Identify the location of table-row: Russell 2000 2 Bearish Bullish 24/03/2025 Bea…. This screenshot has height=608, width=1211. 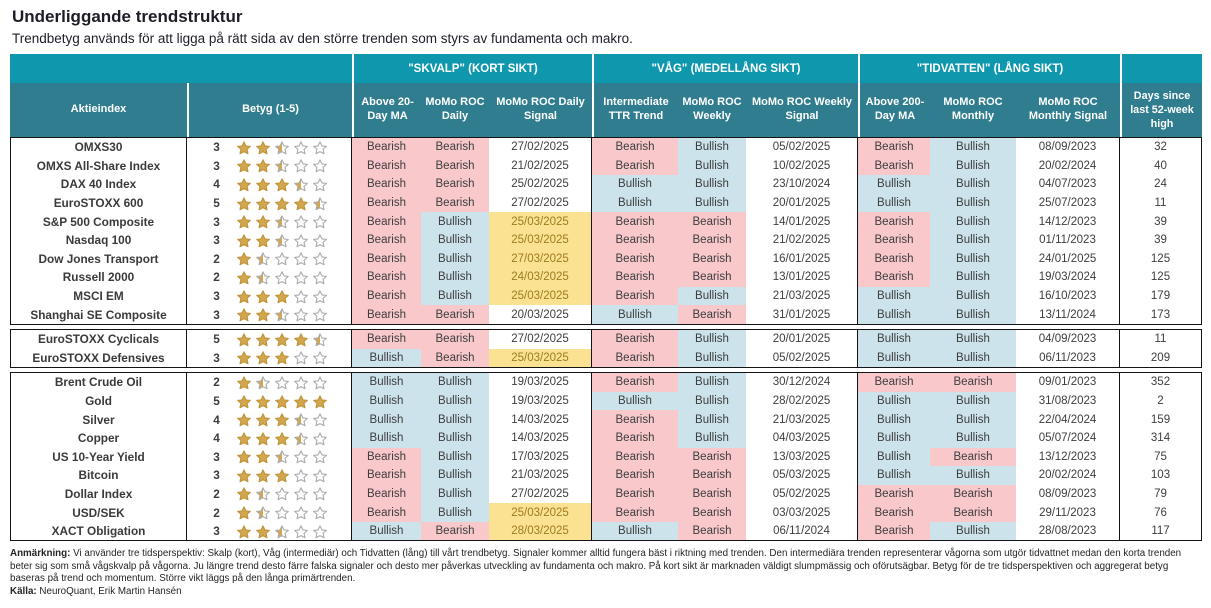
(606, 277).